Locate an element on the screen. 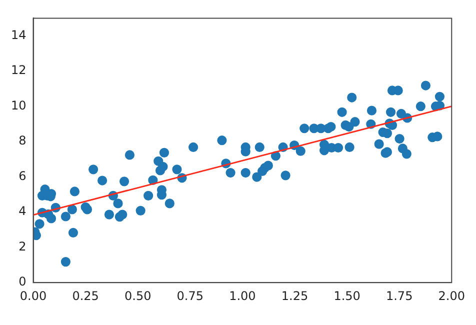 The height and width of the screenshot is (325, 476). y-tick-label: 10 is located at coordinates (18, 105).